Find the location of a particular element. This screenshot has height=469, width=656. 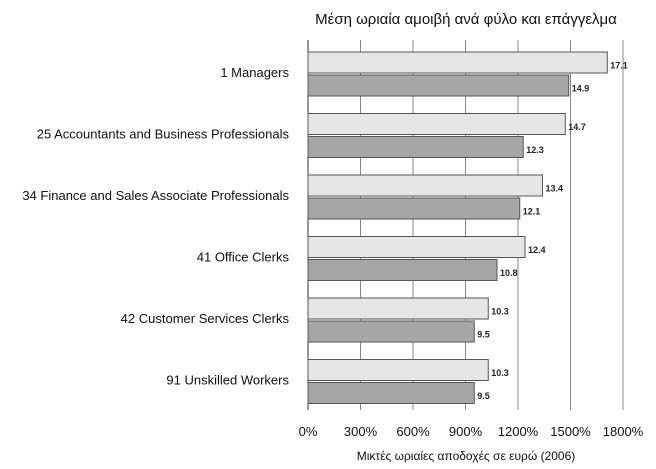

x-tick-labels: 0% 300% 600% 900% 1200% 1500% 1800% is located at coordinates (471, 431).